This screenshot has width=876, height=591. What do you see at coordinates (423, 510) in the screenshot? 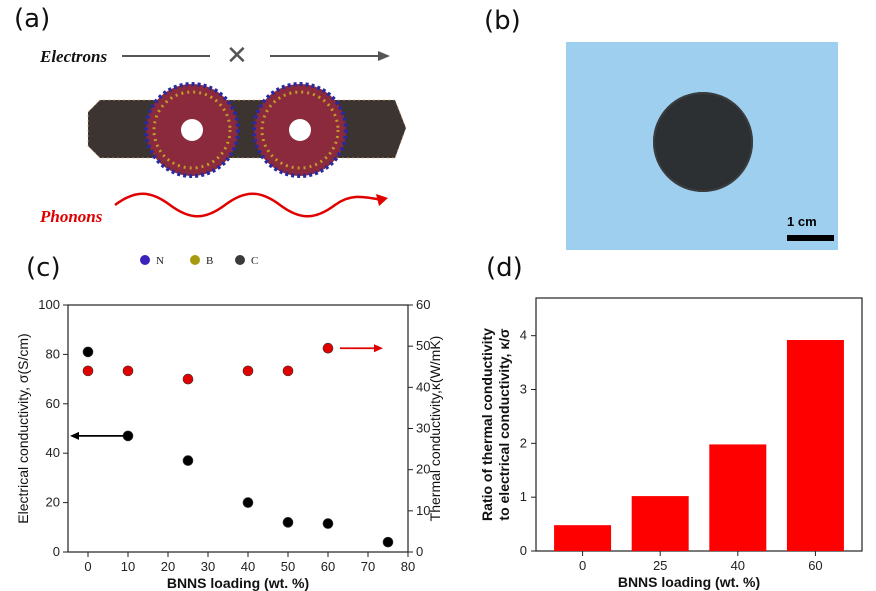
I see `y-right-tick-label-c: 10` at bounding box center [423, 510].